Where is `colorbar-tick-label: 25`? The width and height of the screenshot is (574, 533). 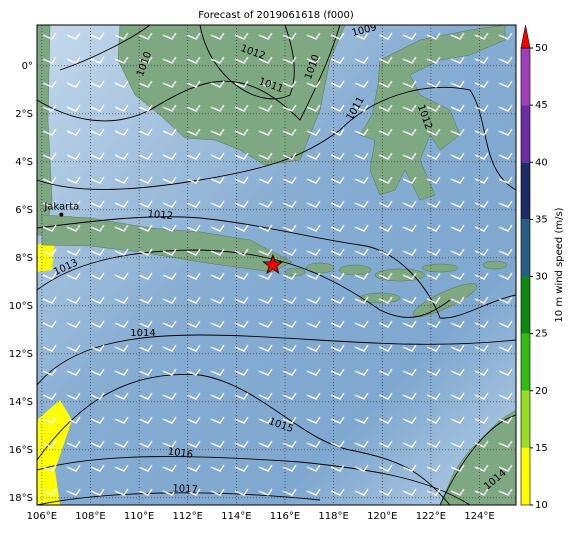 colorbar-tick-label: 25 is located at coordinates (541, 334).